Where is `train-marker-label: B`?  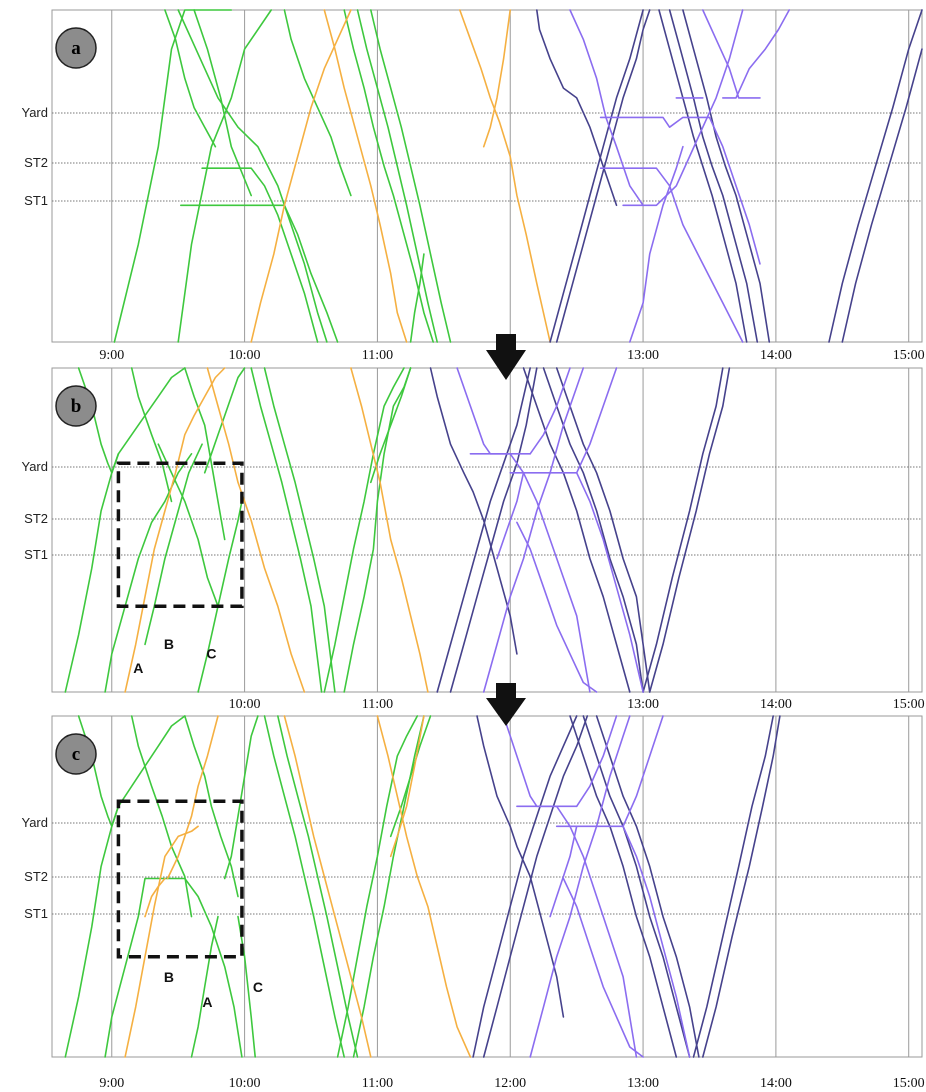 train-marker-label: B is located at coordinates (169, 644).